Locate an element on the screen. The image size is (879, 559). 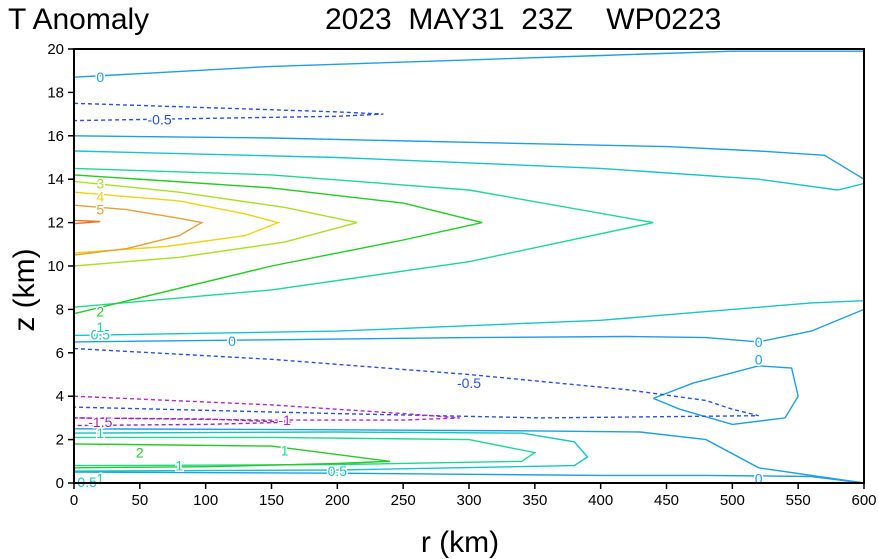
y-axis-label: z (km) is located at coordinates (24, 289).